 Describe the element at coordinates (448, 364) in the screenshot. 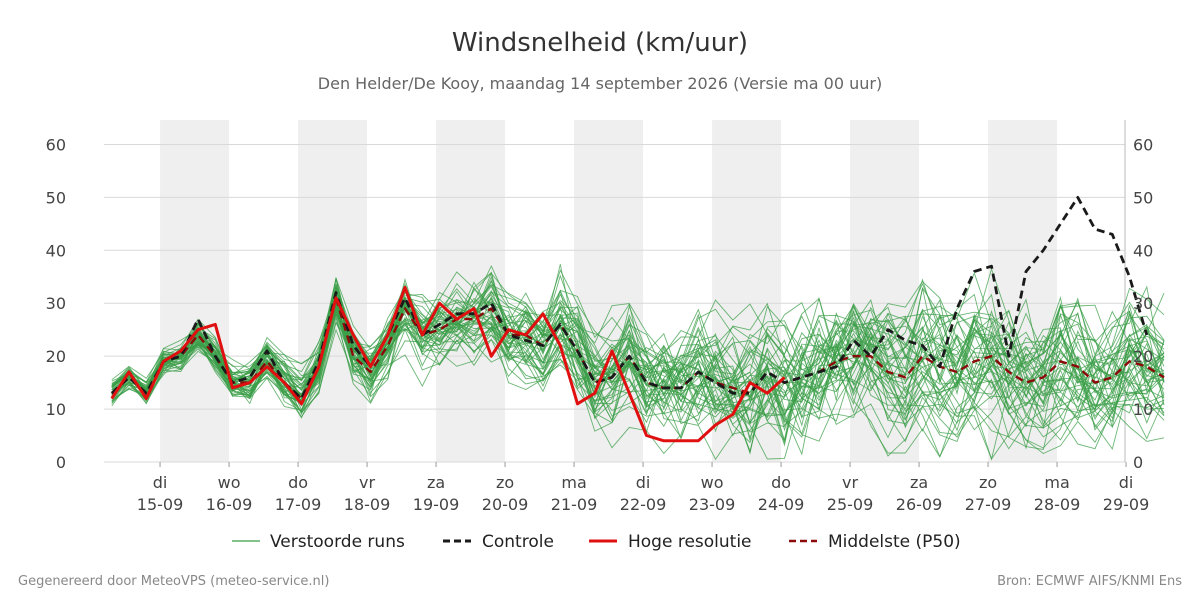

I see `series-line-hoge-resolutie` at that location.